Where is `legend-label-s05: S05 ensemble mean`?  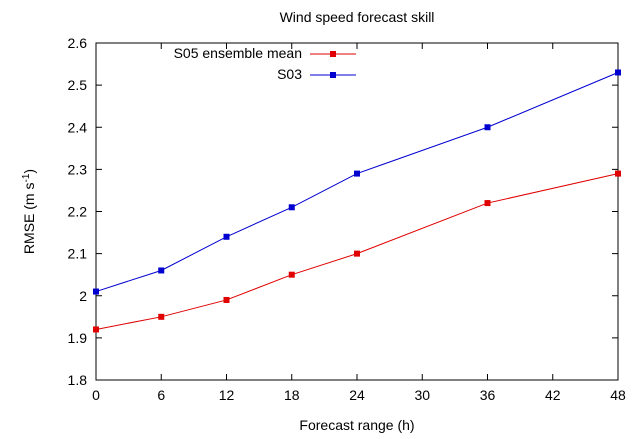 legend-label-s05: S05 ensemble mean is located at coordinates (238, 53).